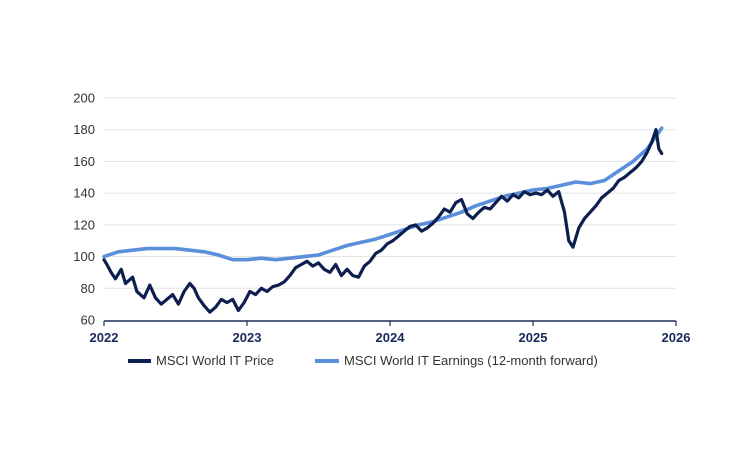  I want to click on y-tick-label-180: 180, so click(84, 129).